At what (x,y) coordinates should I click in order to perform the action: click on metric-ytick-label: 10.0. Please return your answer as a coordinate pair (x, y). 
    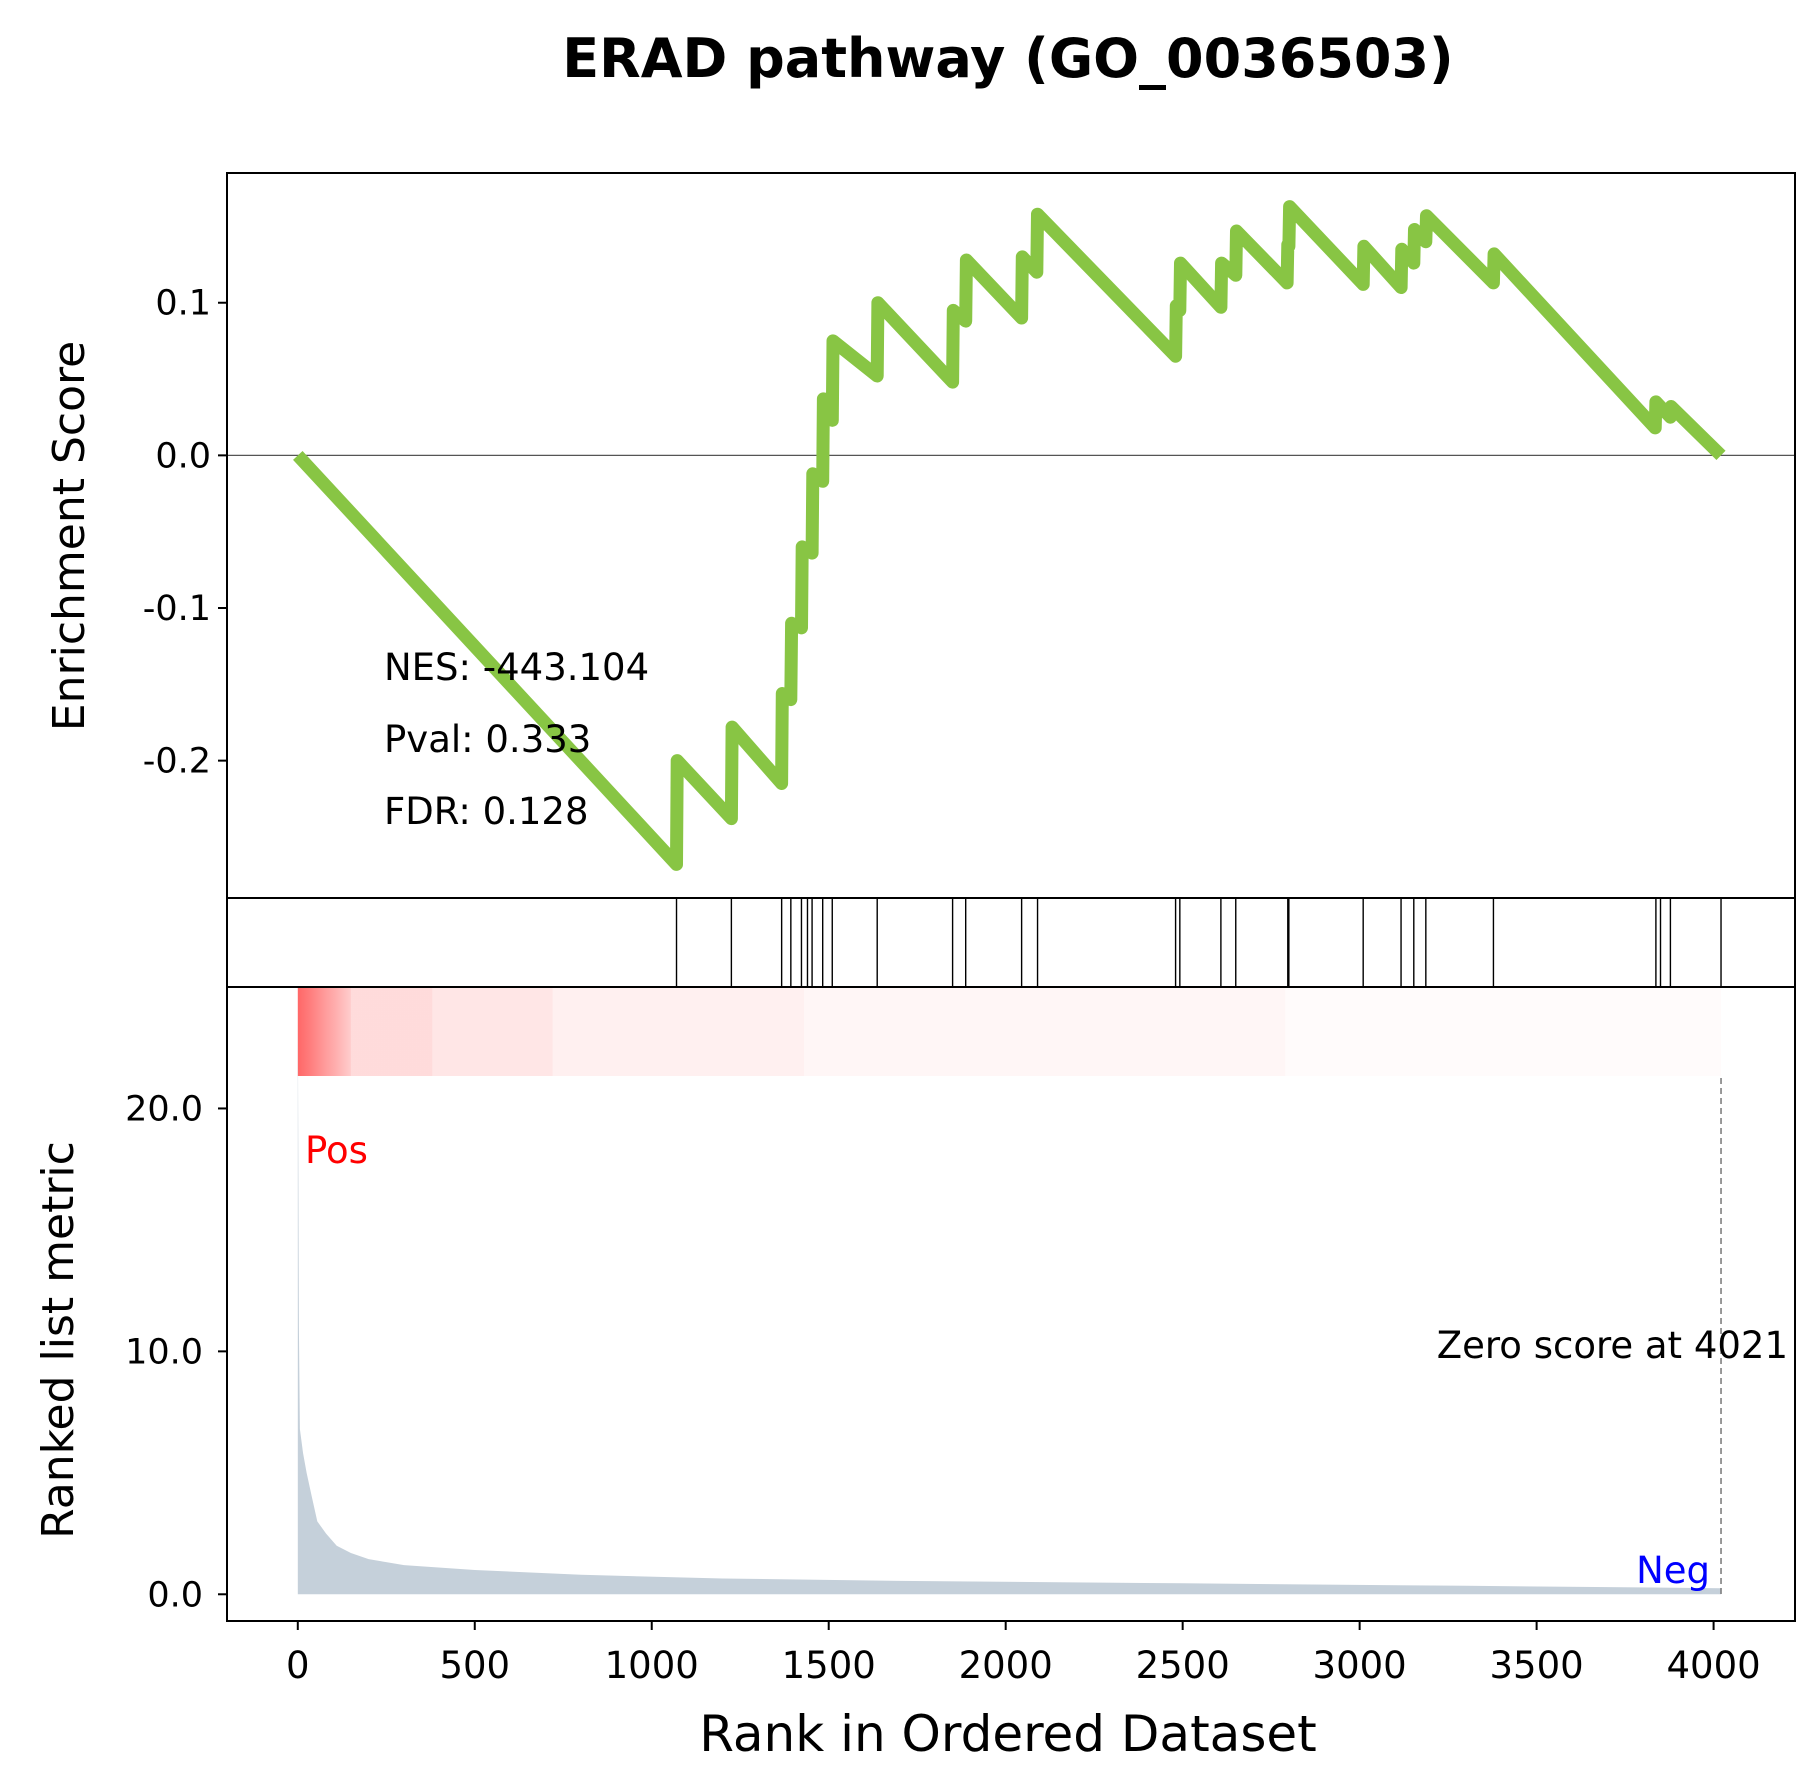
    Looking at the image, I should click on (164, 1352).